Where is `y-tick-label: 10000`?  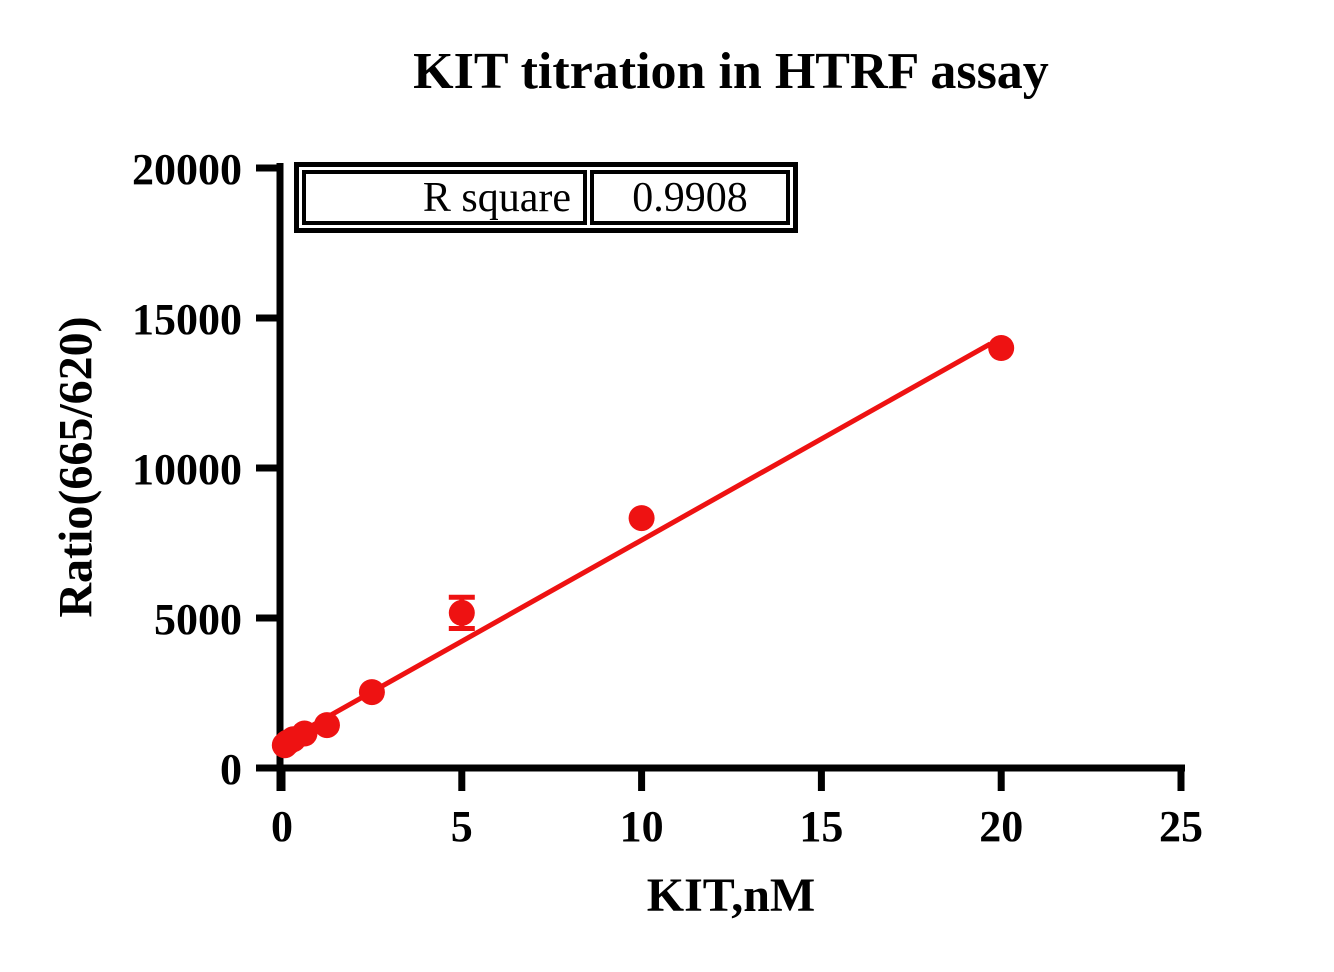
y-tick-label: 10000 is located at coordinates (187, 469).